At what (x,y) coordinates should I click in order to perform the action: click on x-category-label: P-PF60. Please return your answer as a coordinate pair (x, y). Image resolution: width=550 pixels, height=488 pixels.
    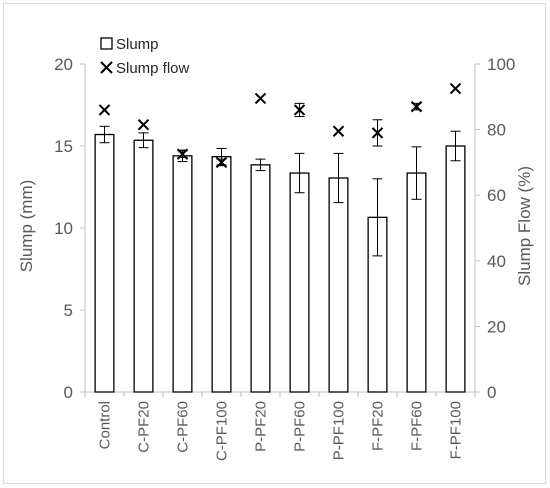
    Looking at the image, I should click on (300, 426).